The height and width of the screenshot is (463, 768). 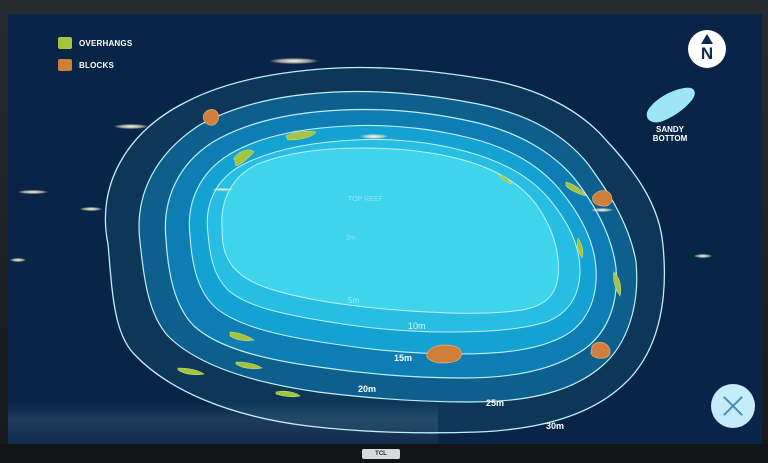 I want to click on tv-brand-logo: TCL, so click(x=381, y=454).